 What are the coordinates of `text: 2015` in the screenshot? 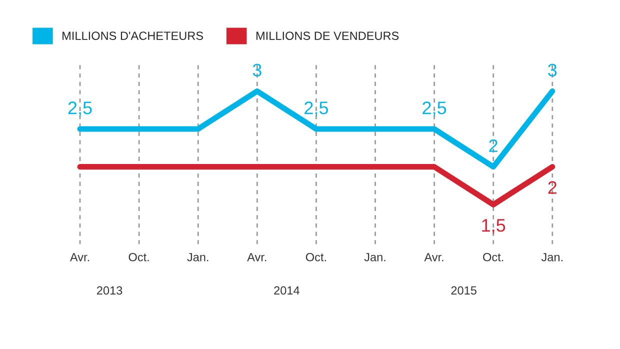 It's located at (463, 290).